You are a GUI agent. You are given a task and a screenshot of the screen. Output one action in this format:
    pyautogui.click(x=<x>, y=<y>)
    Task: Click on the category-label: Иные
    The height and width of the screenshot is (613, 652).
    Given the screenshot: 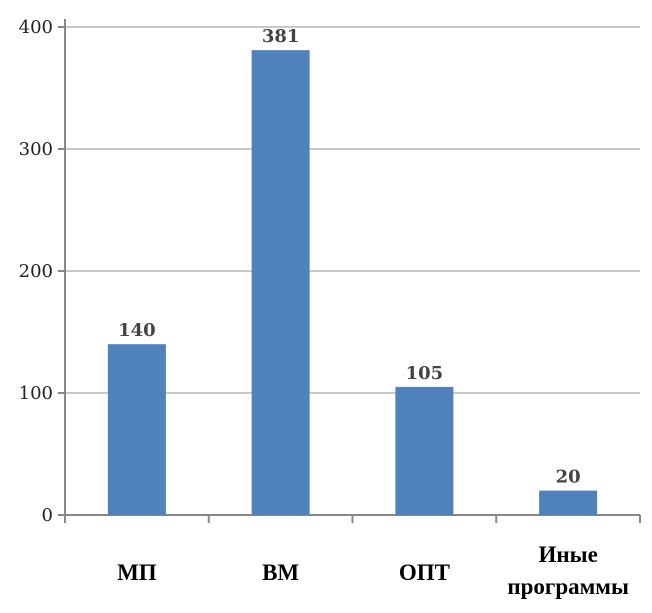 What is the action you would take?
    pyautogui.click(x=567, y=554)
    